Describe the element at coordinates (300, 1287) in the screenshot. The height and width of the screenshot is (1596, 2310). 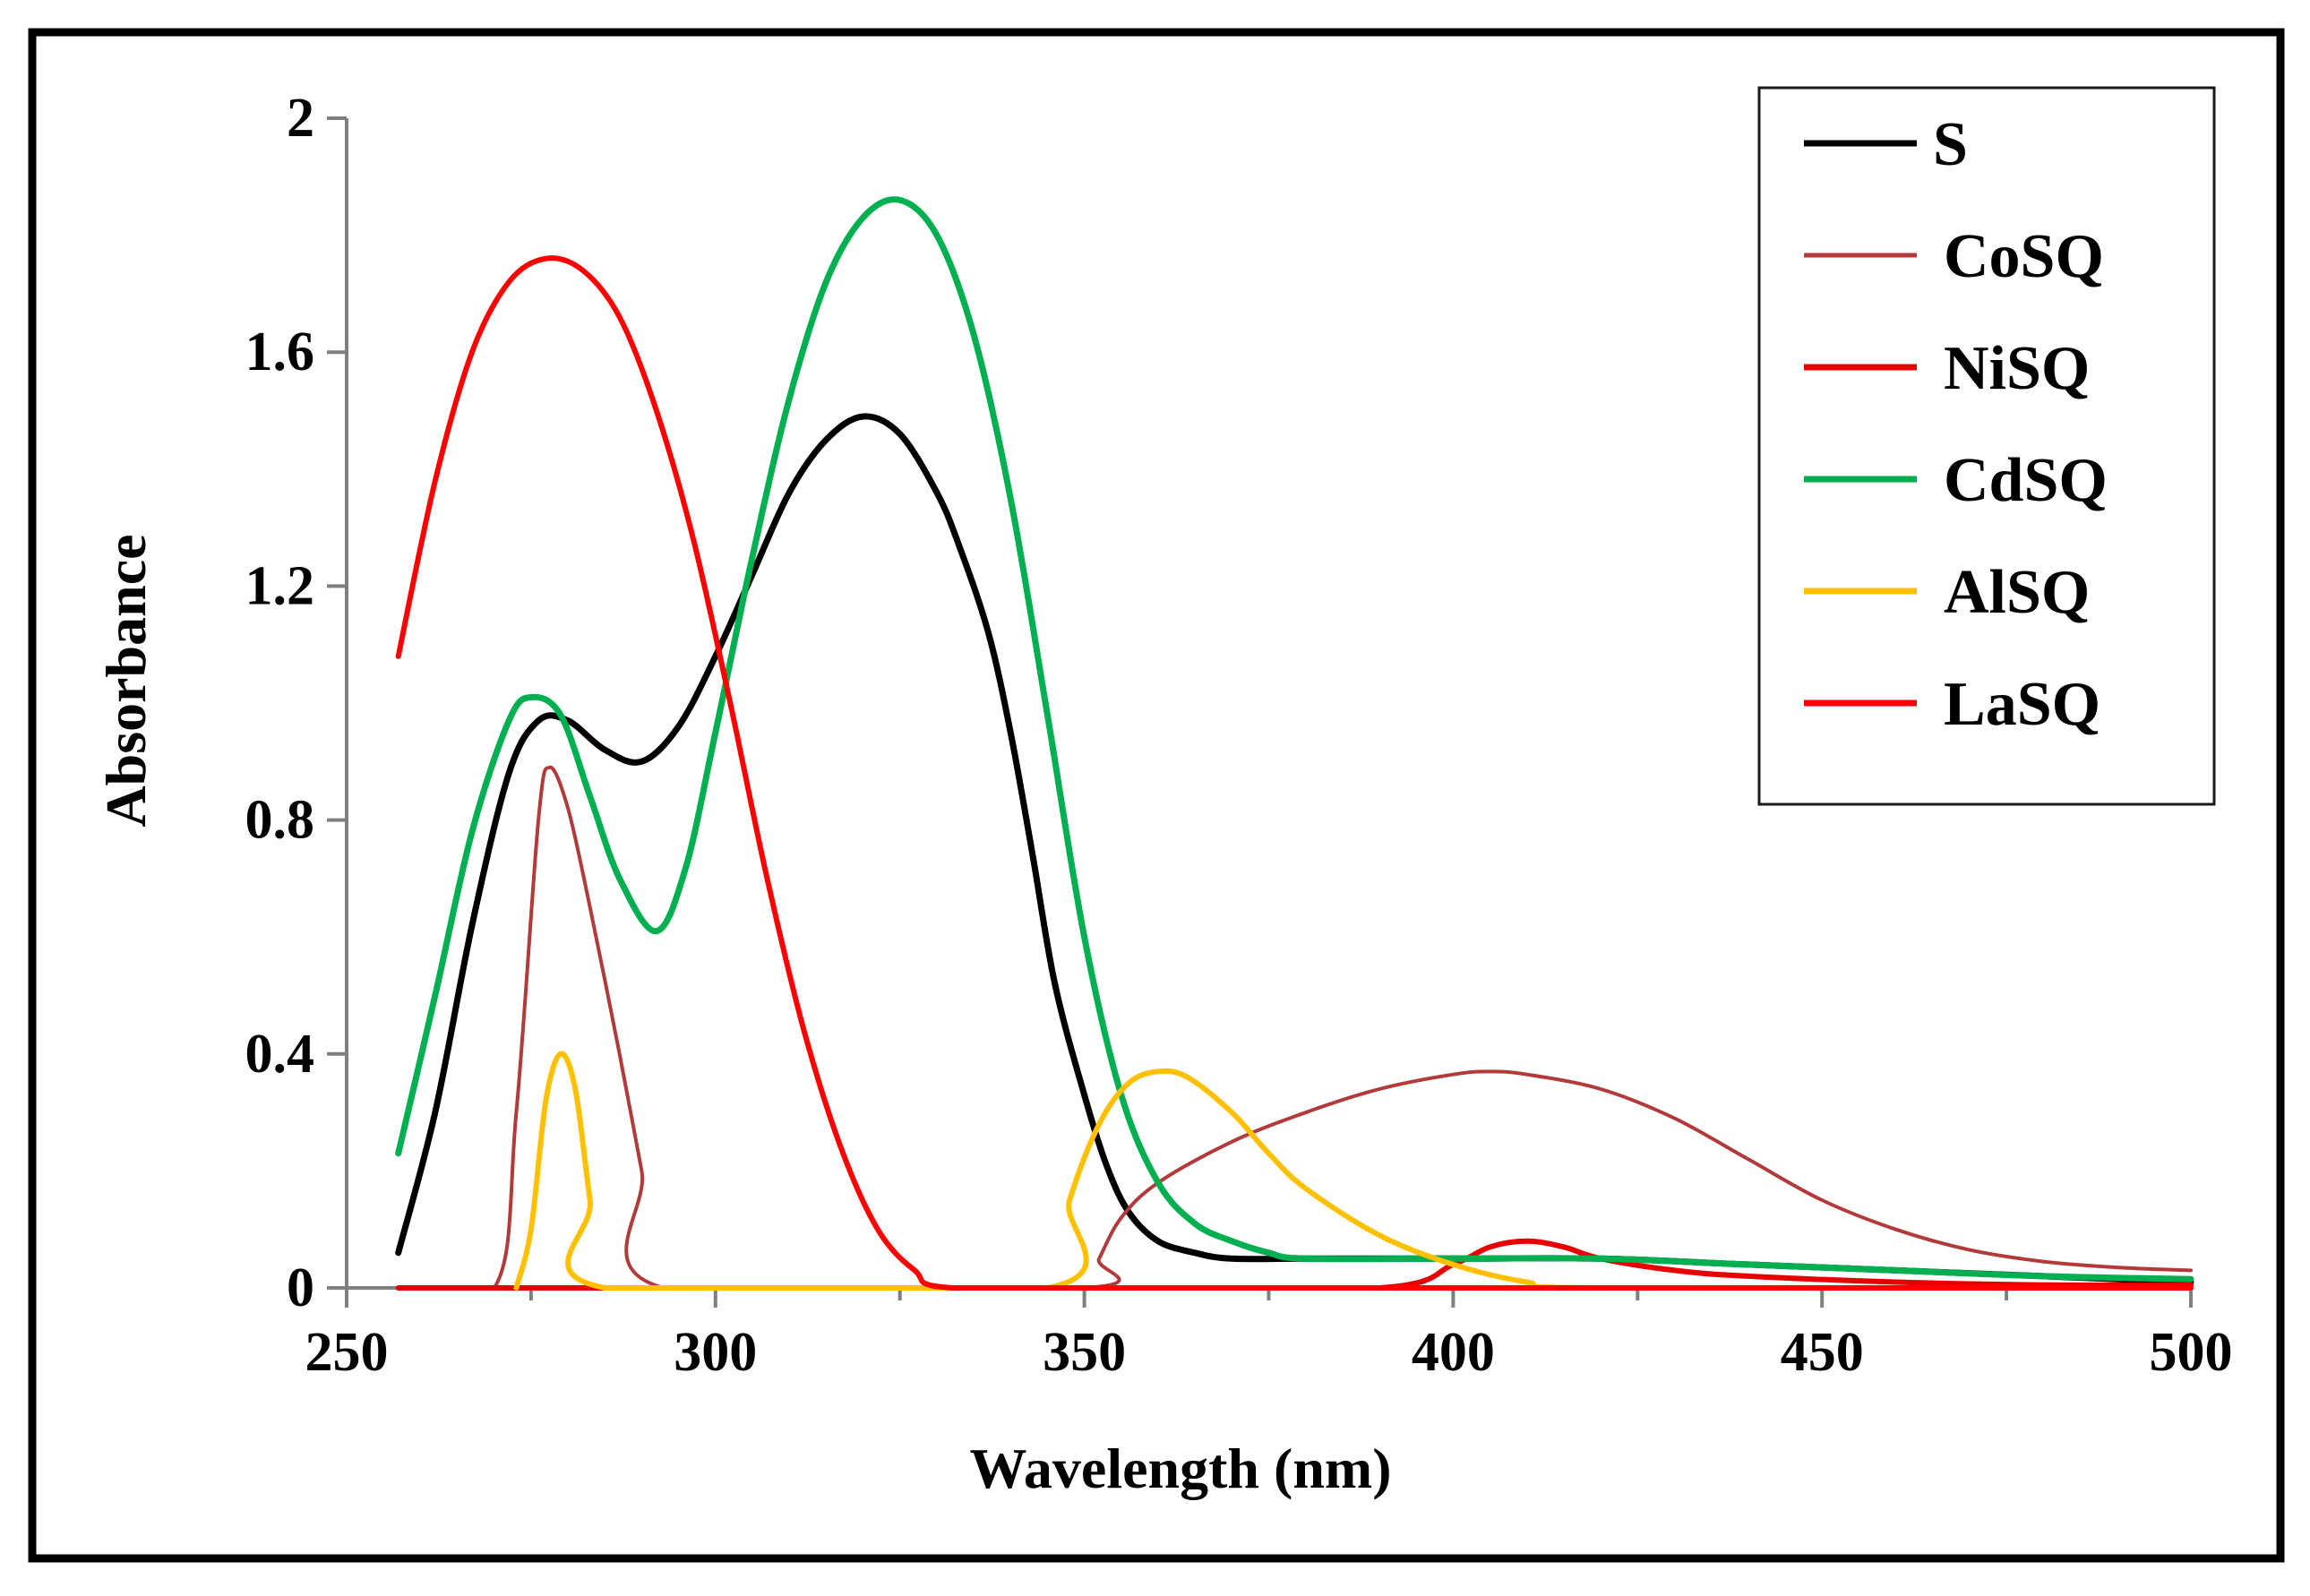
I see `y-tick-label: 0` at that location.